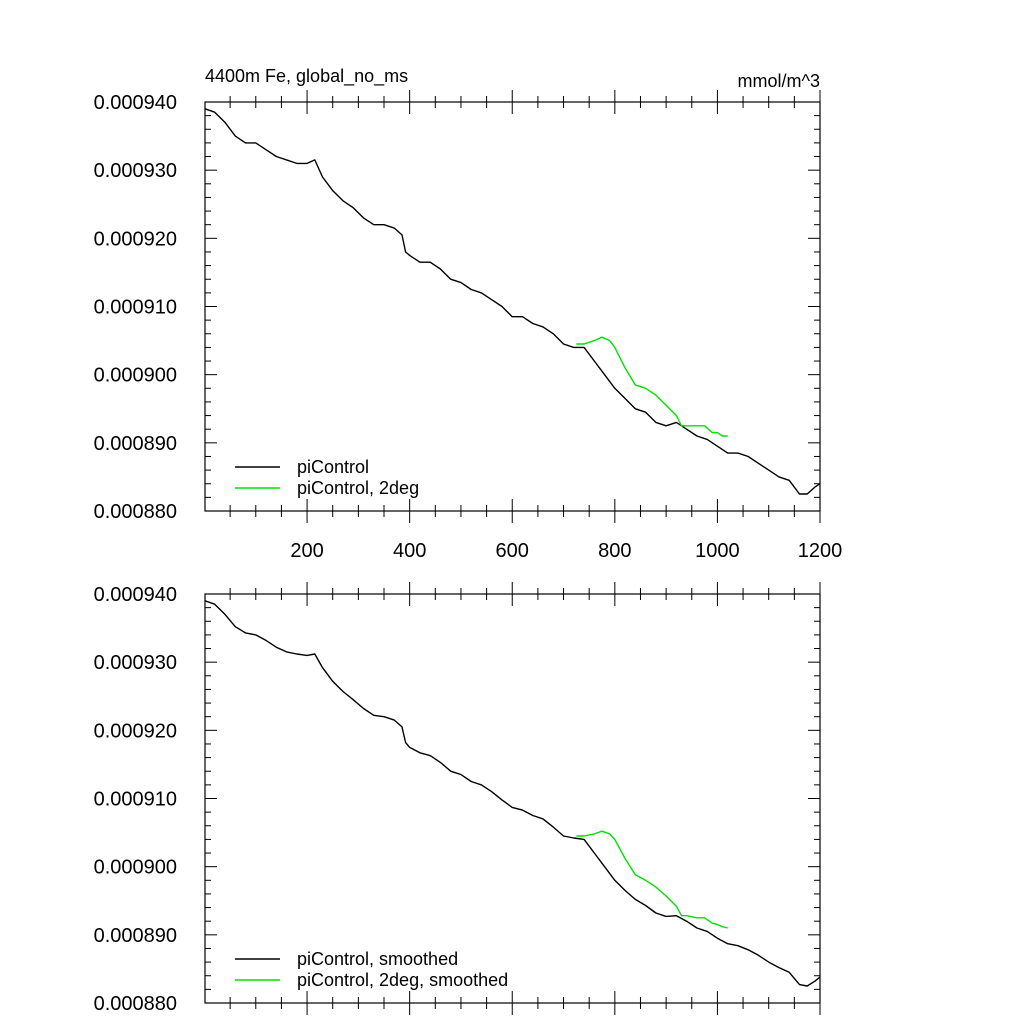  I want to click on legend-label: piControl, 2deg, smoothed, so click(402, 980).